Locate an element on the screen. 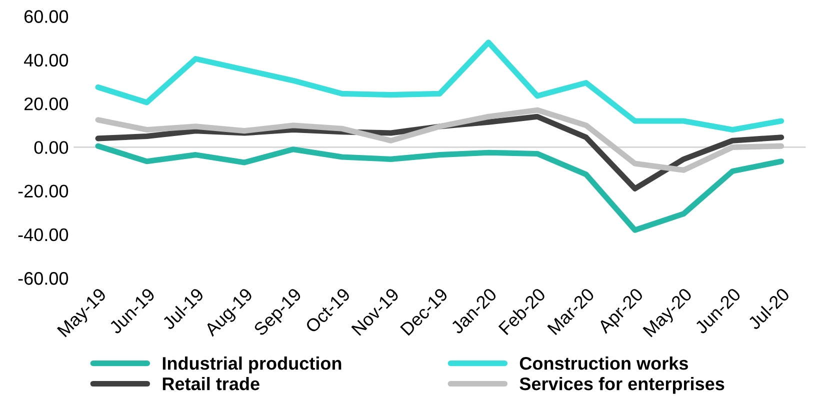 This screenshot has height=406, width=818. y-tick-label: -20.00 is located at coordinates (43, 191).